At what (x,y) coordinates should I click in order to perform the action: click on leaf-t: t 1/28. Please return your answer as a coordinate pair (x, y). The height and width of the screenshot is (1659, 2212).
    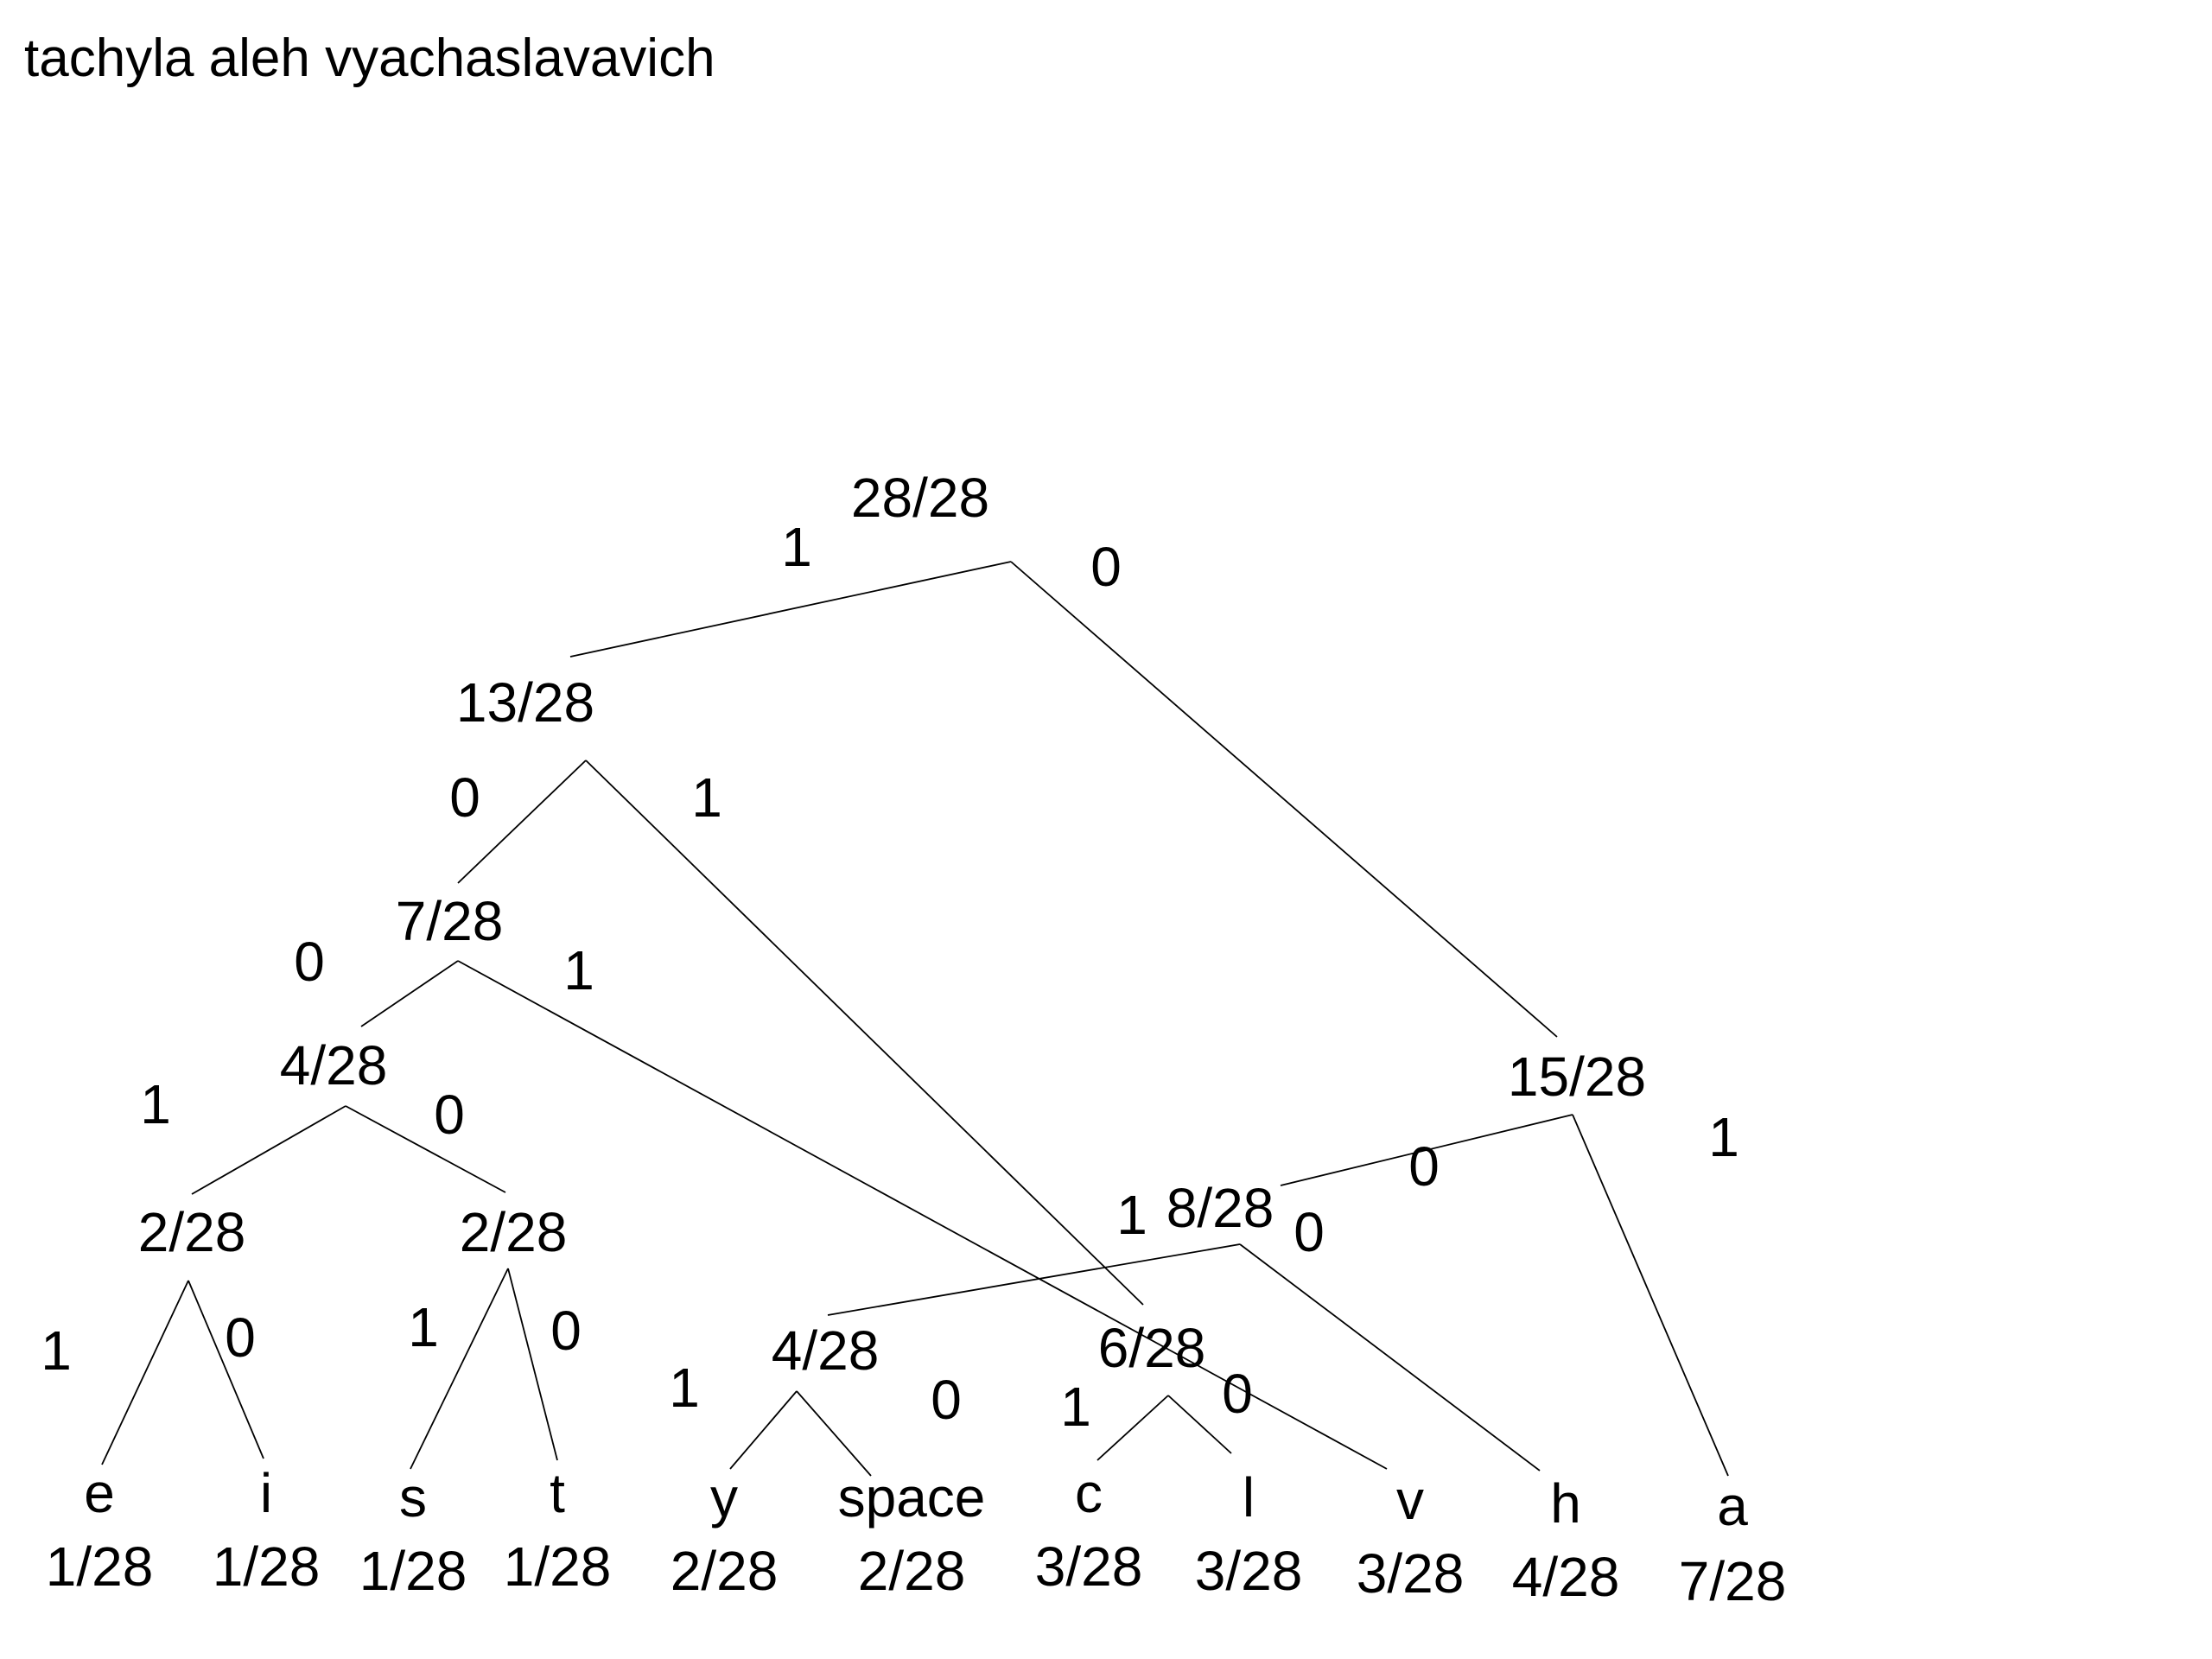
    Looking at the image, I should click on (558, 1530).